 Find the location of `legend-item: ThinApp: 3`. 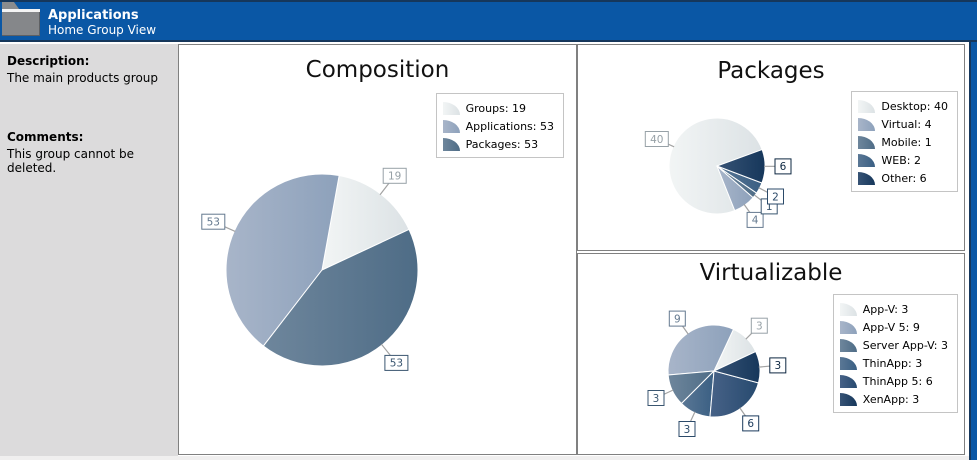

legend-item: ThinApp: 3 is located at coordinates (893, 363).